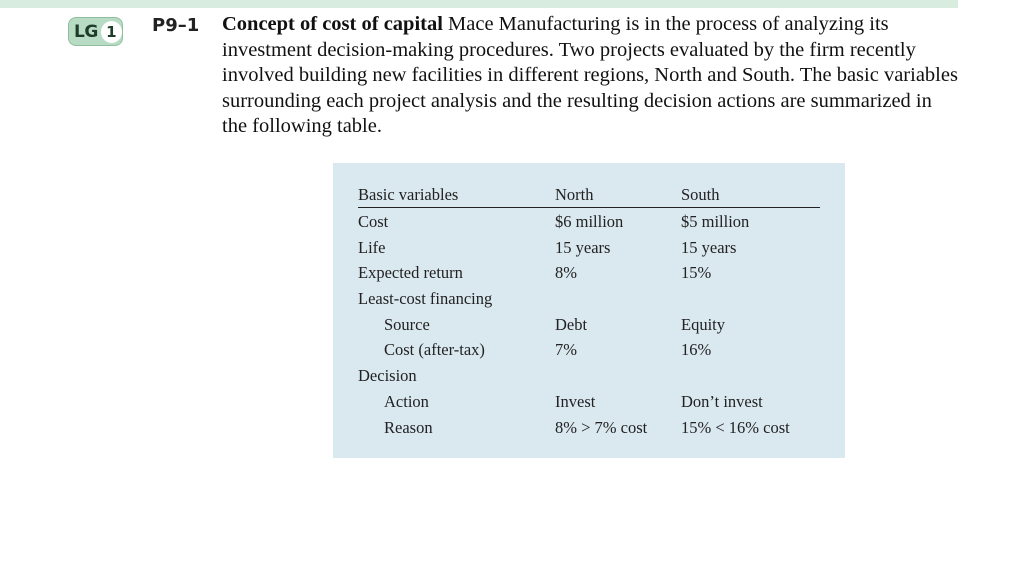  I want to click on table-row: Life 15 years 15 years, so click(589, 248).